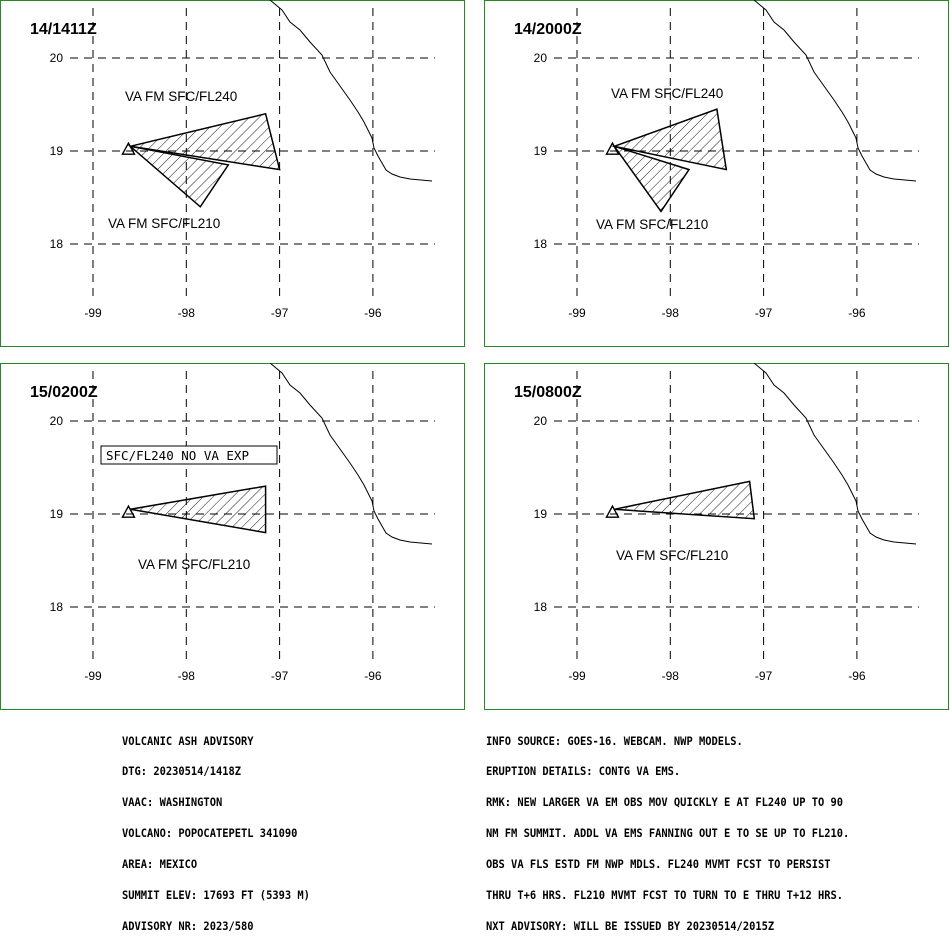 Image resolution: width=950 pixels, height=943 pixels. Describe the element at coordinates (188, 741) in the screenshot. I see `advisory-line: VOLCANIC ASH ADVISORY` at that location.